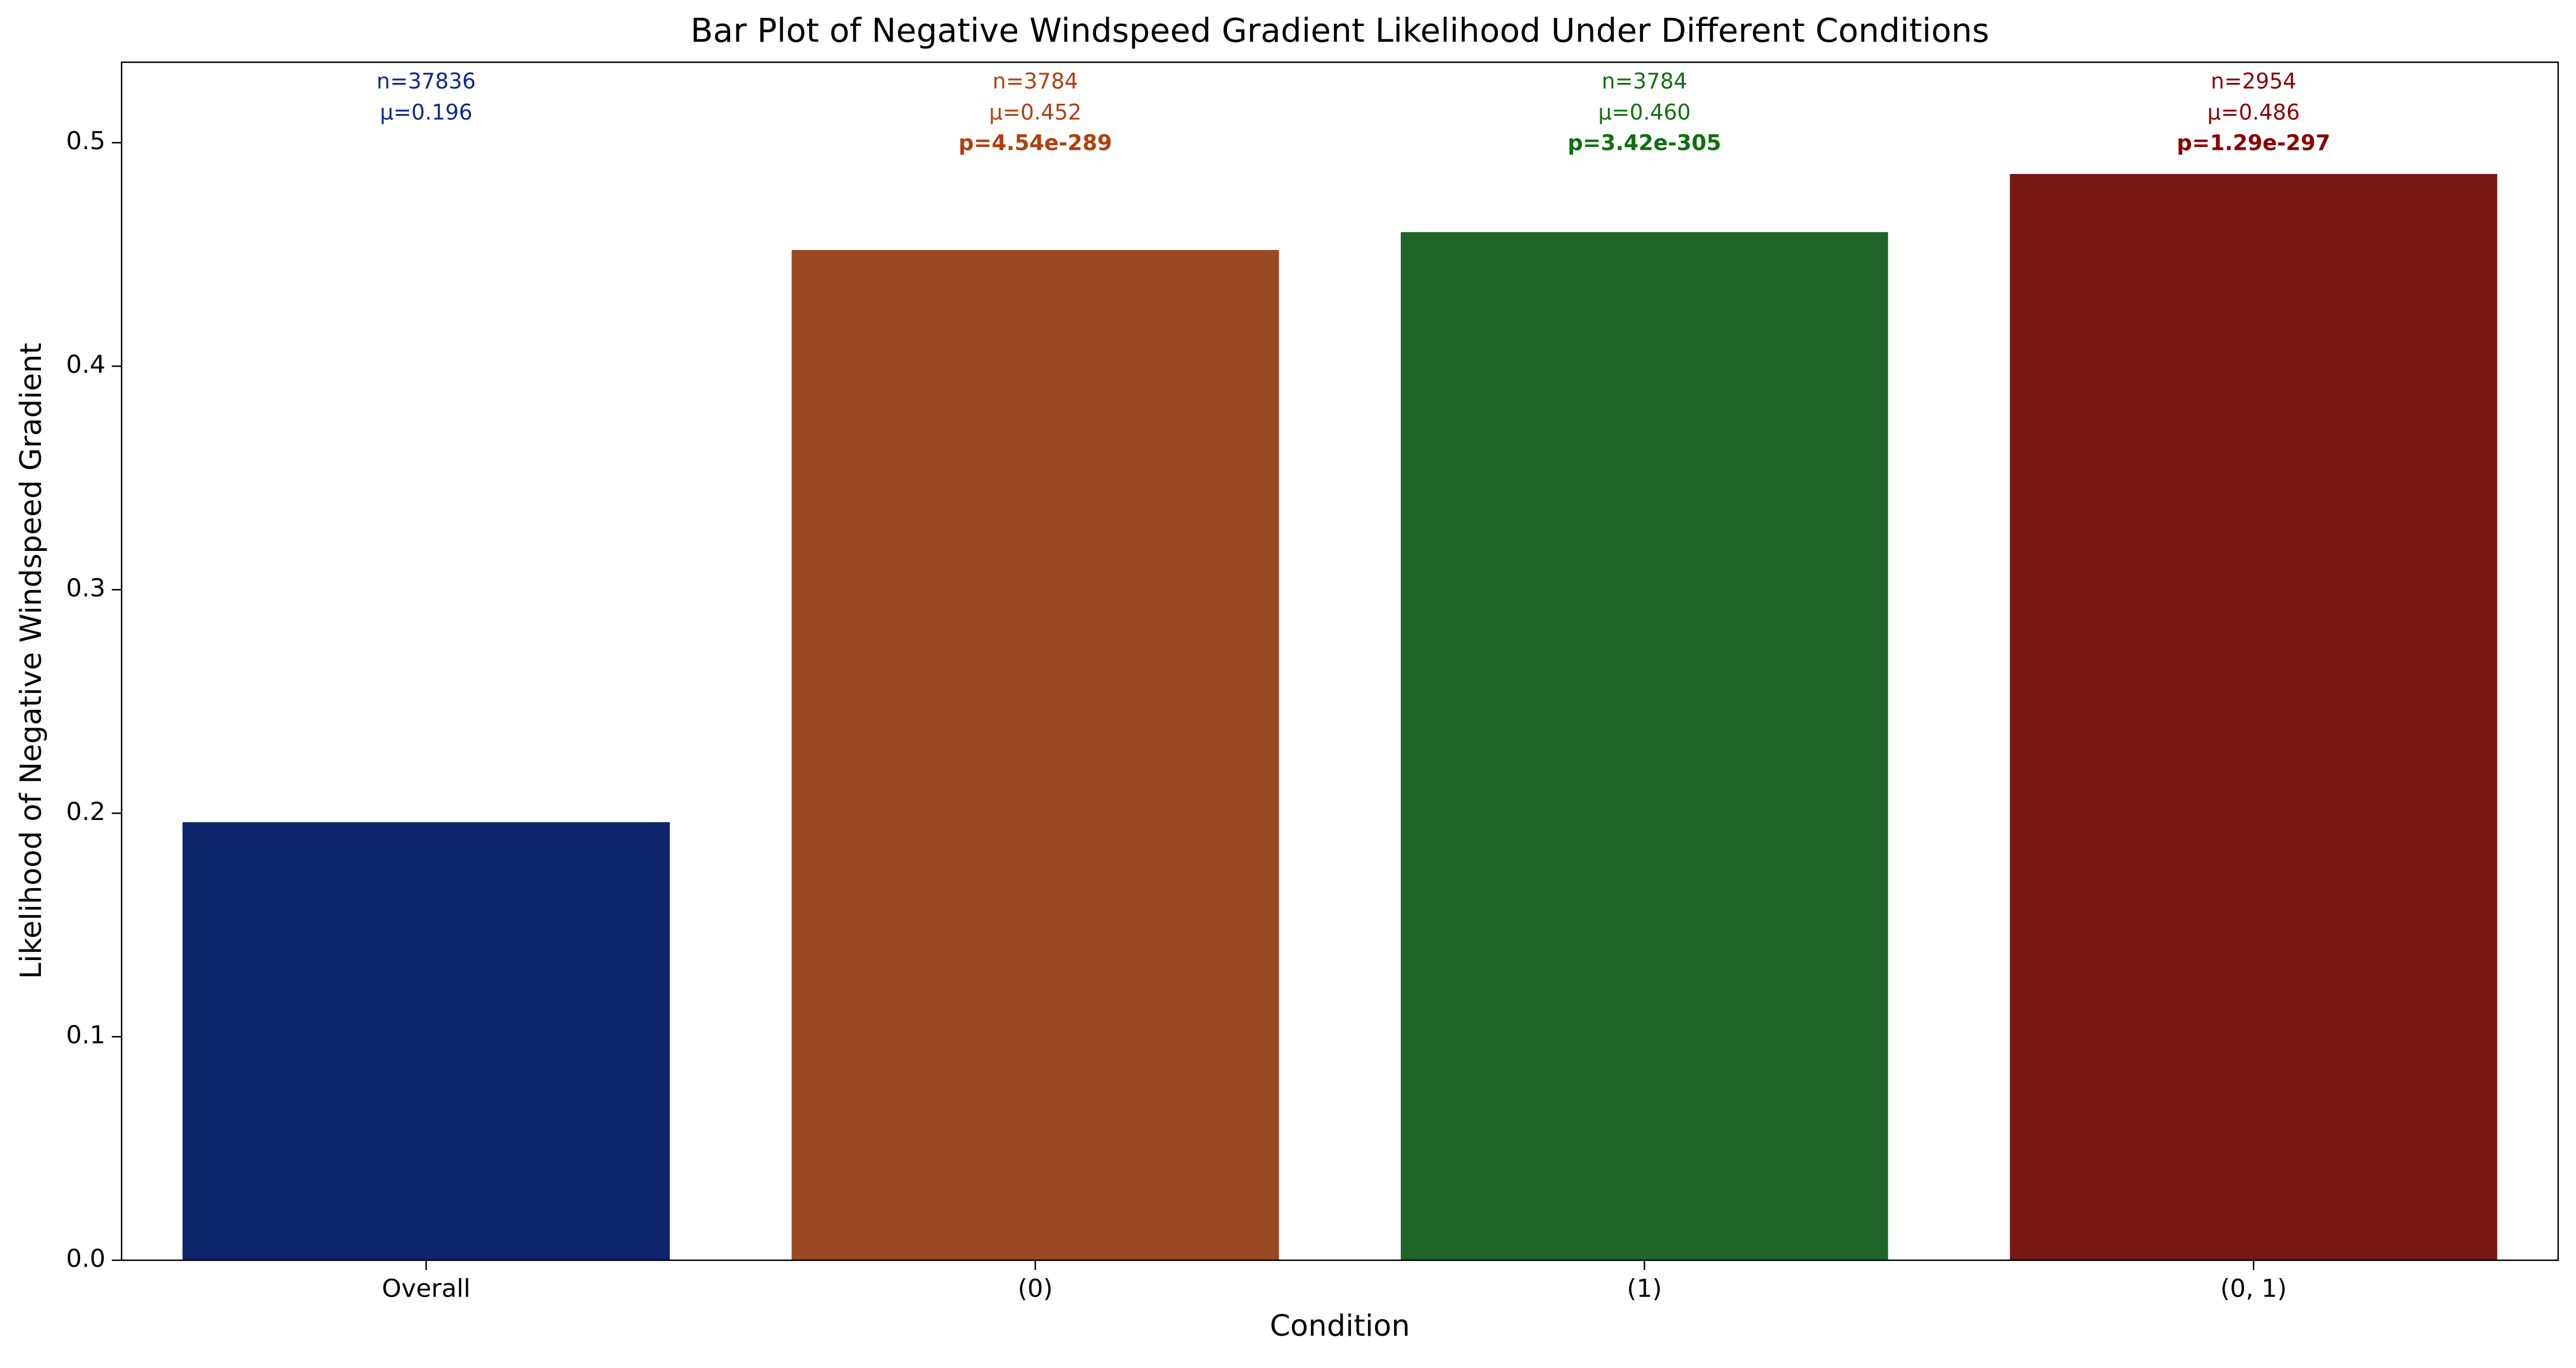 The width and height of the screenshot is (2576, 1368). What do you see at coordinates (85, 812) in the screenshot?
I see `y-tick-label: 0.2` at bounding box center [85, 812].